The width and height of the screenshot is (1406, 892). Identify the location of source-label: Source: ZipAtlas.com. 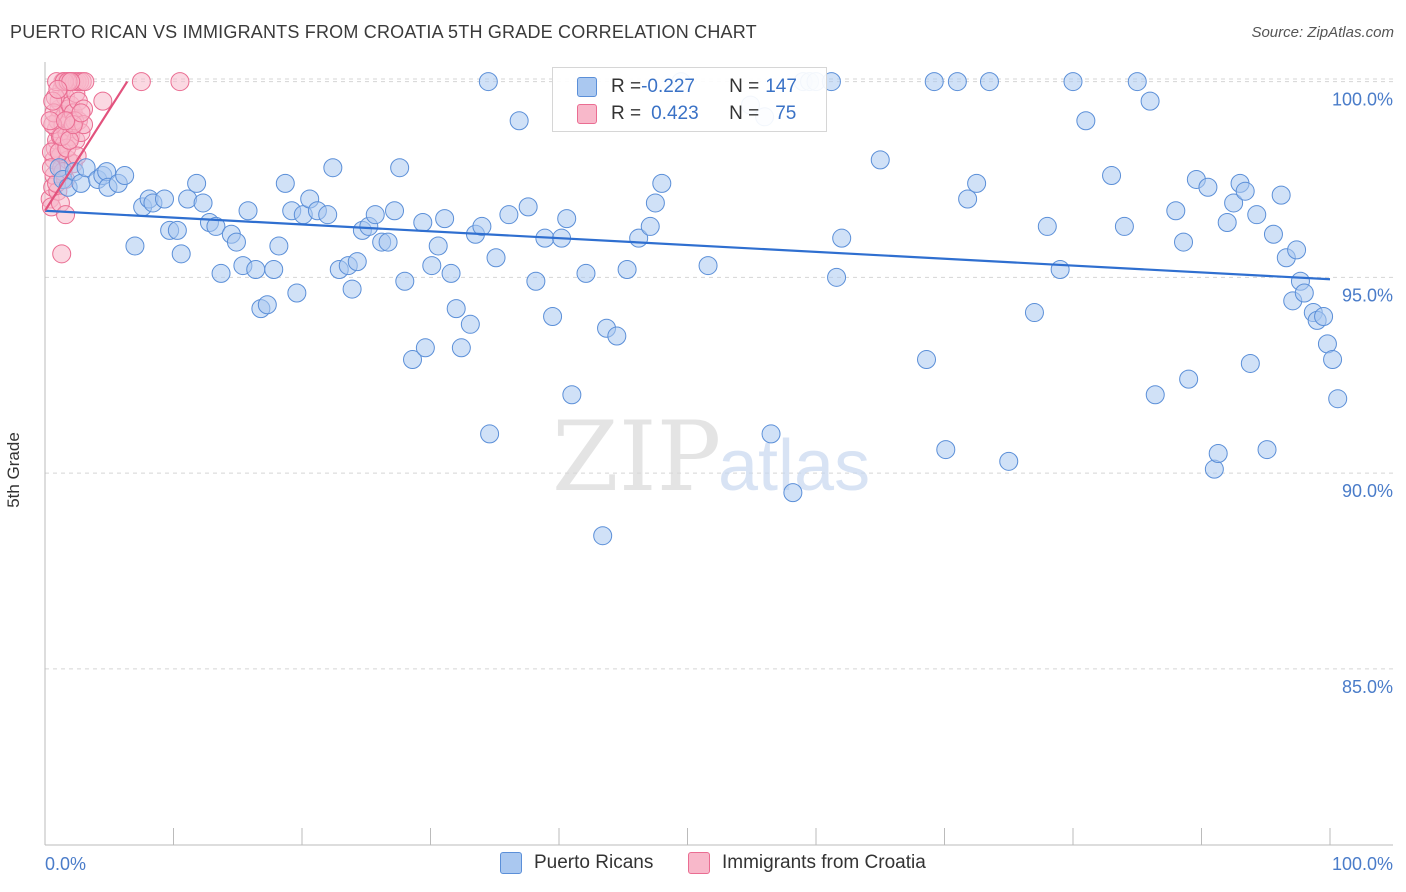
(1322, 32).